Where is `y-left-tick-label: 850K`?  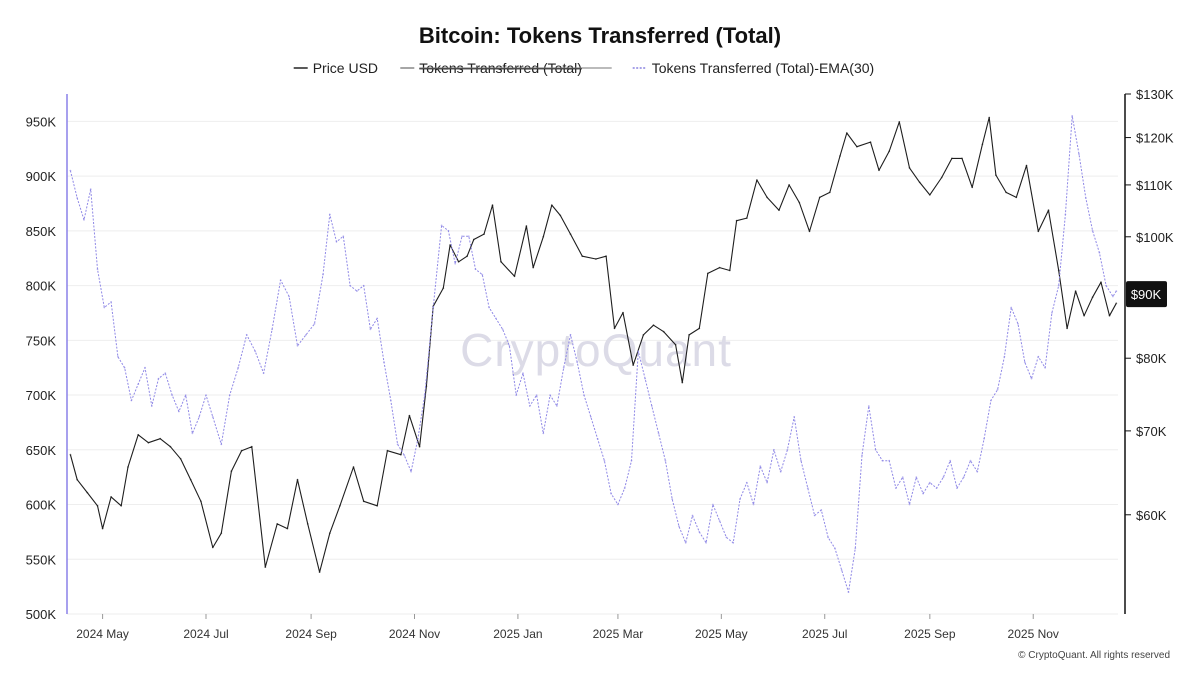 y-left-tick-label: 850K is located at coordinates (41, 231).